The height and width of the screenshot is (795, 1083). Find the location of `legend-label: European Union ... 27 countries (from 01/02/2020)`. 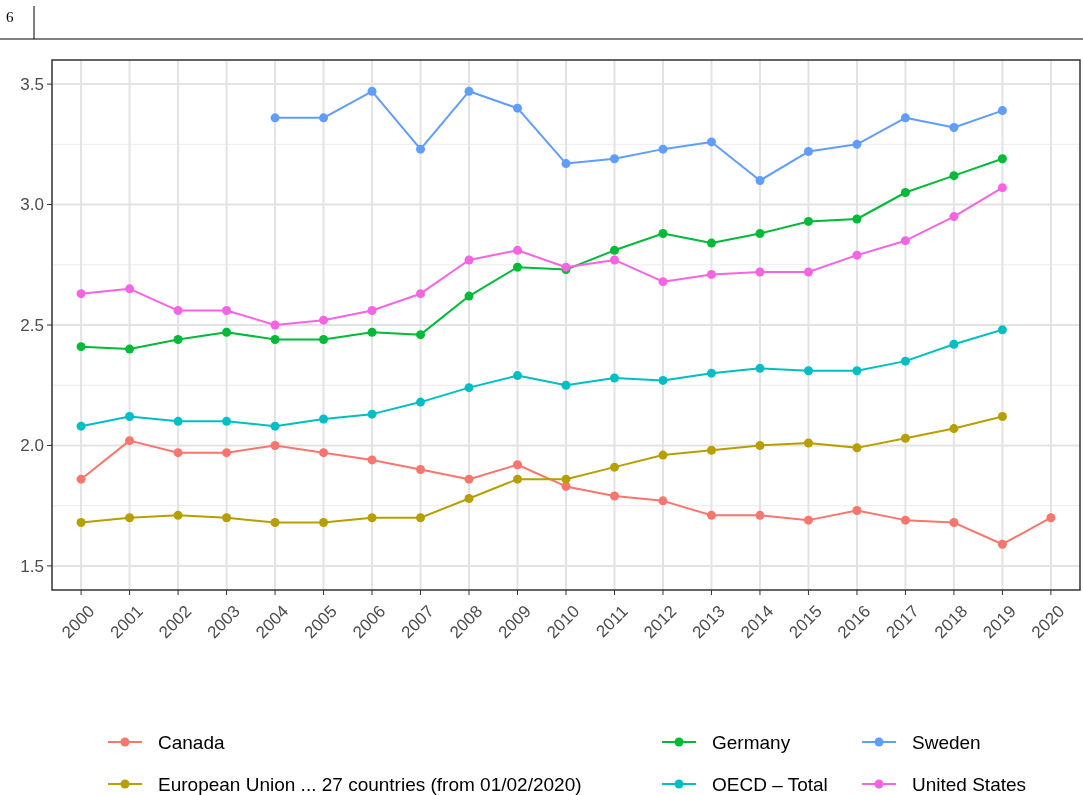

legend-label: European Union ... 27 countries (from 01/02/2020) is located at coordinates (370, 784).